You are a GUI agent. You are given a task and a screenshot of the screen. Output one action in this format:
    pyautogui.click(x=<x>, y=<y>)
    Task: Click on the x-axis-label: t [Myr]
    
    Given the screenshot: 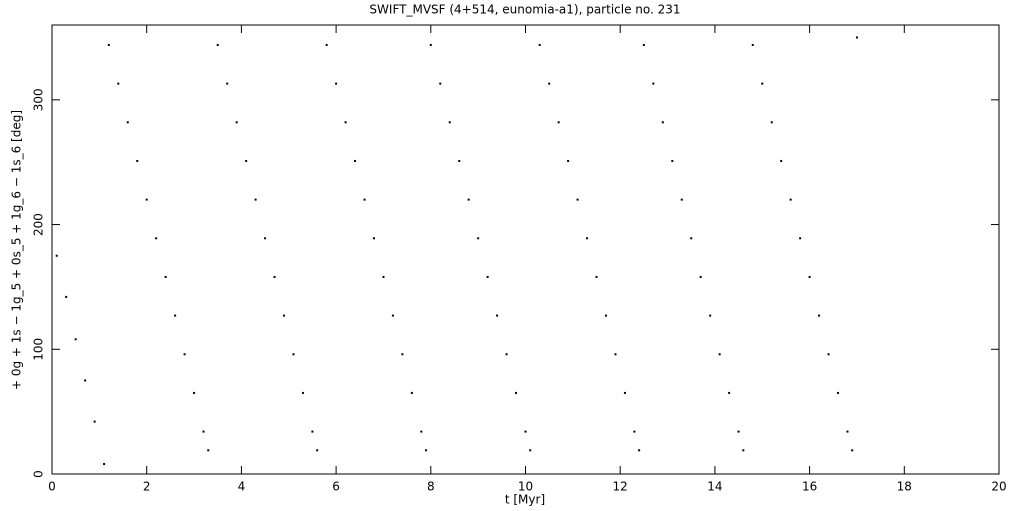 What is the action you would take?
    pyautogui.click(x=525, y=500)
    